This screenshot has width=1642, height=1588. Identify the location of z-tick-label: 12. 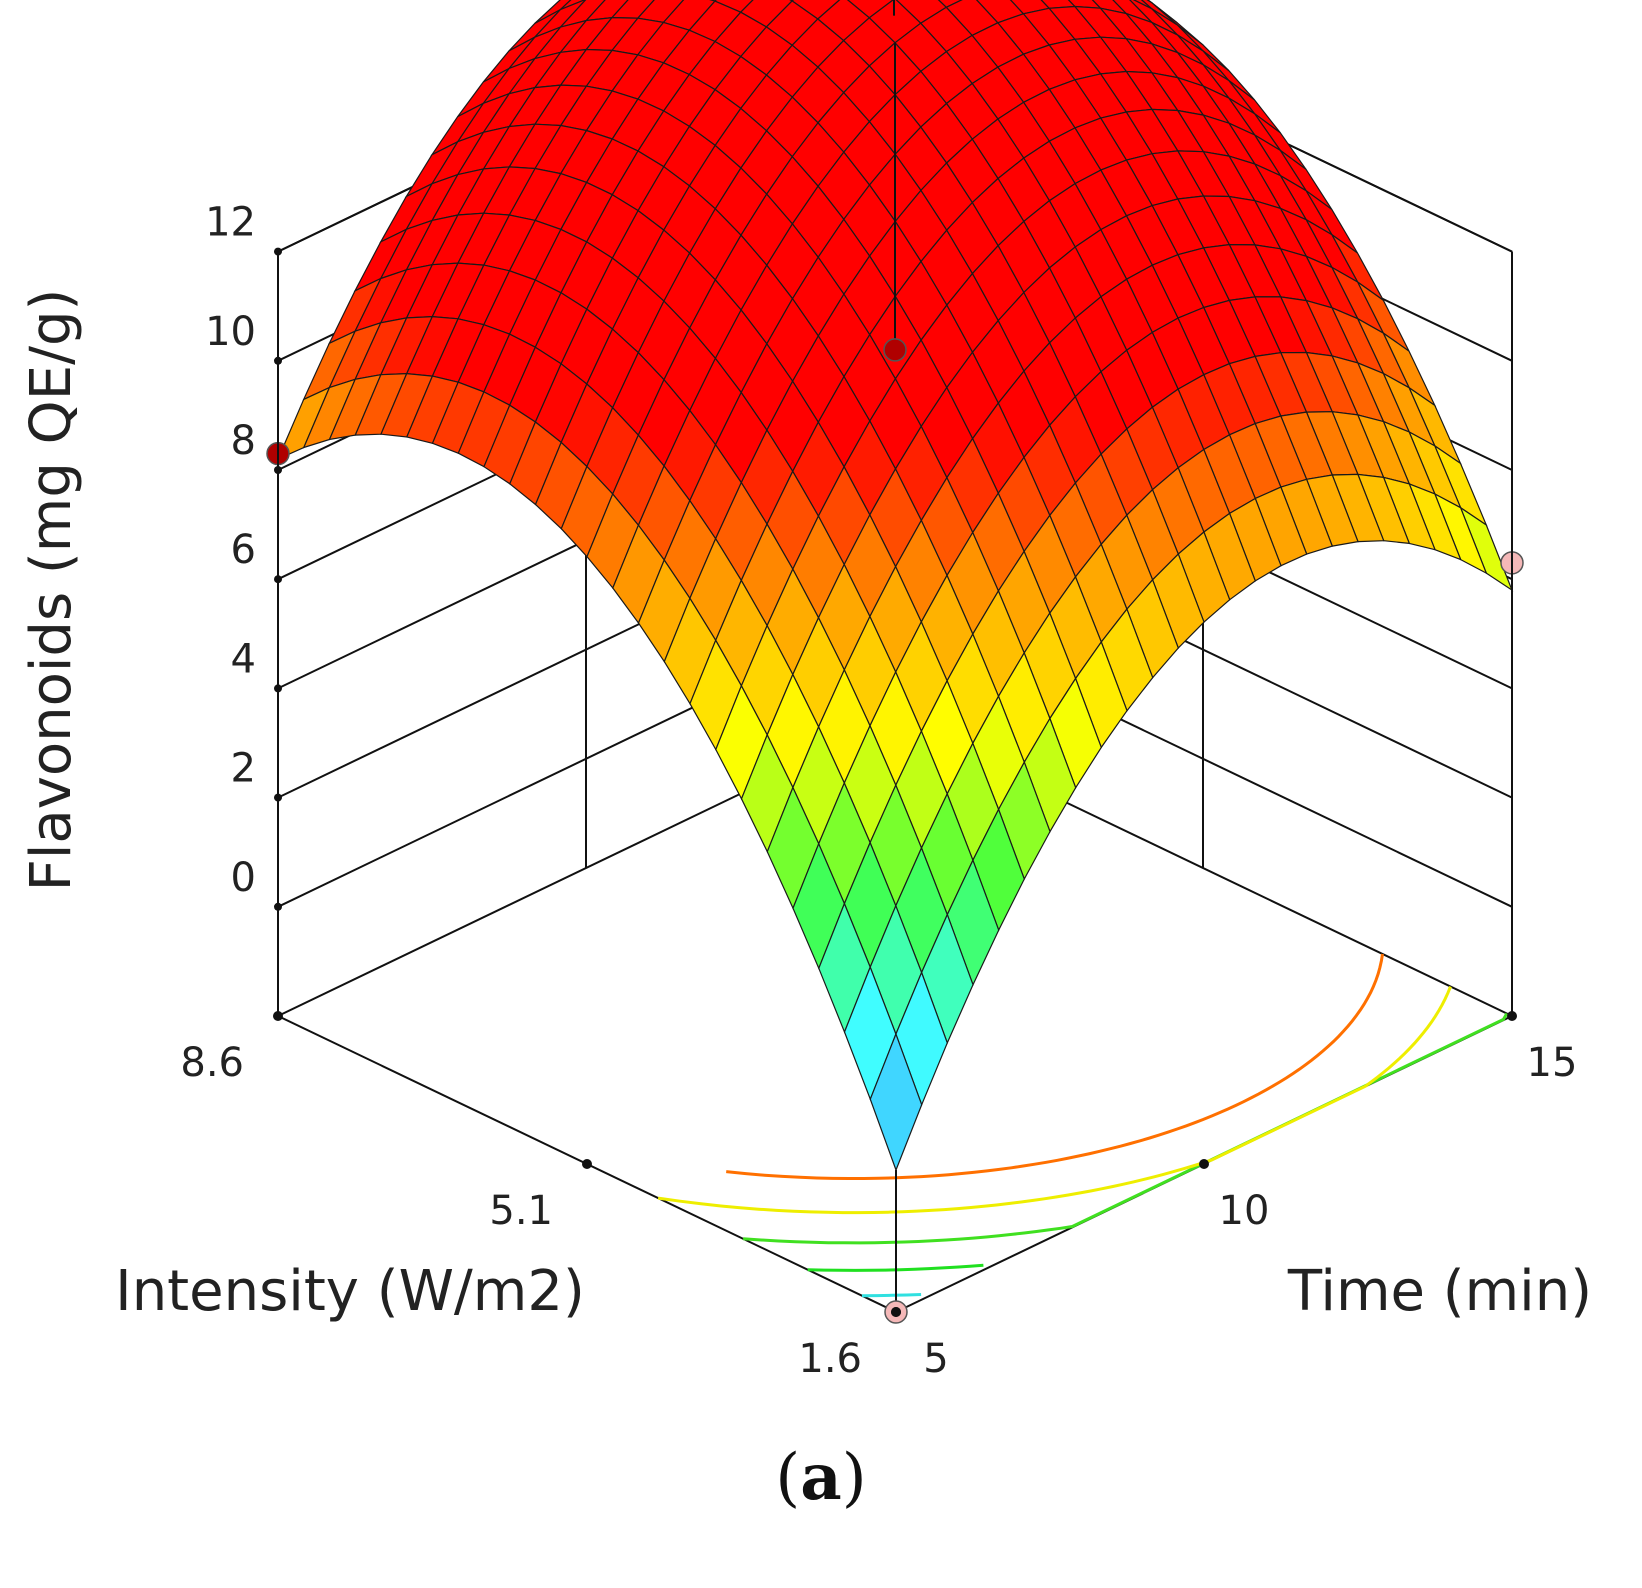
(230, 223).